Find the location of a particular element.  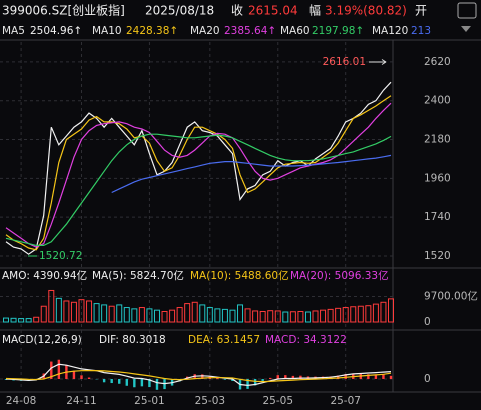

legend-value: 213 is located at coordinates (421, 31).